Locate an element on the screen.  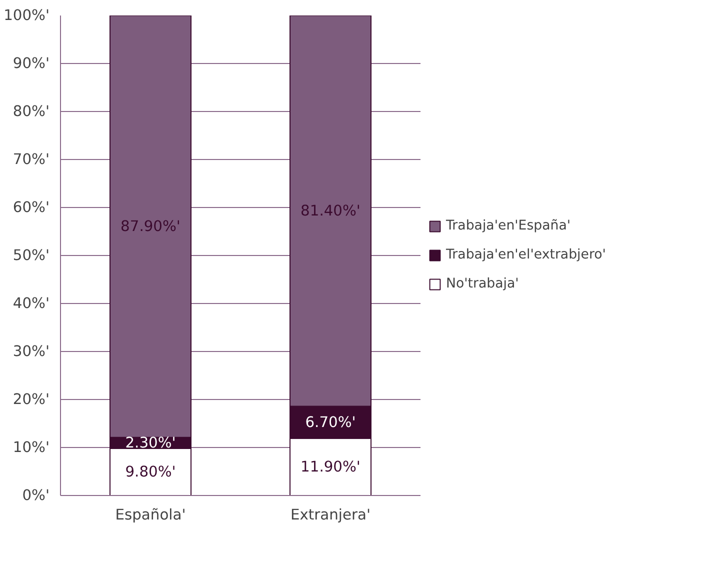
data-label: 11.90%' is located at coordinates (330, 467).